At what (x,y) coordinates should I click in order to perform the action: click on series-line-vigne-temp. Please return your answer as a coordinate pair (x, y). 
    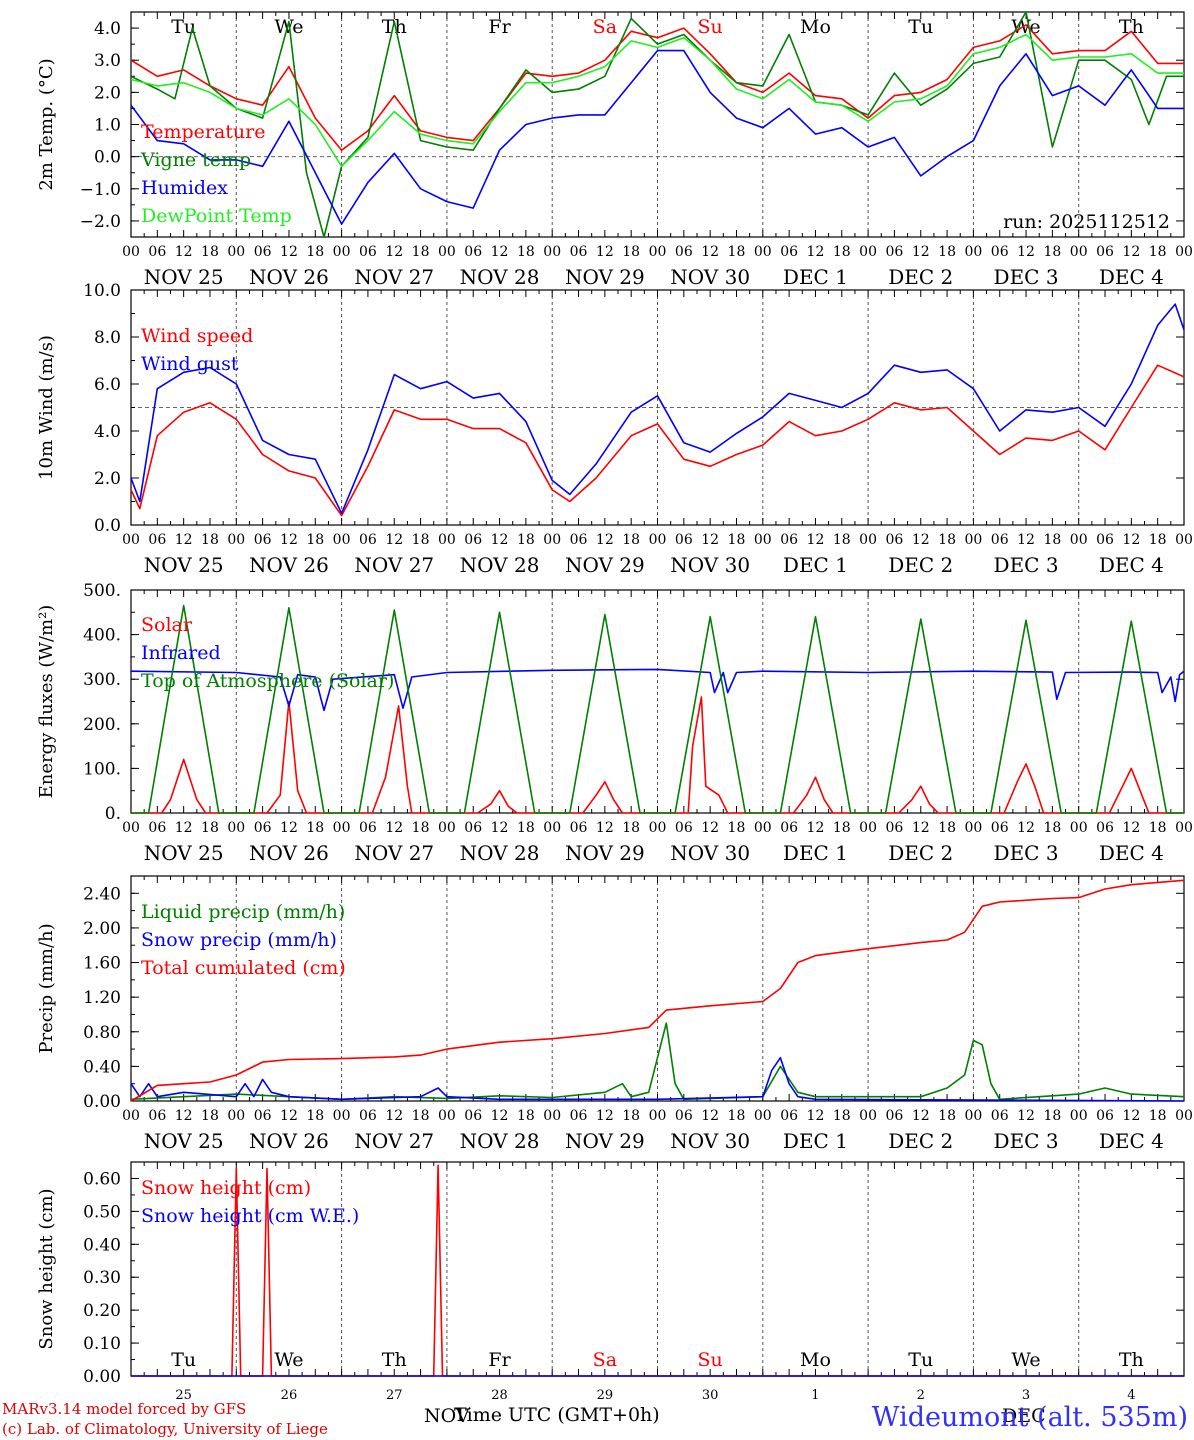
    Looking at the image, I should click on (657, 124).